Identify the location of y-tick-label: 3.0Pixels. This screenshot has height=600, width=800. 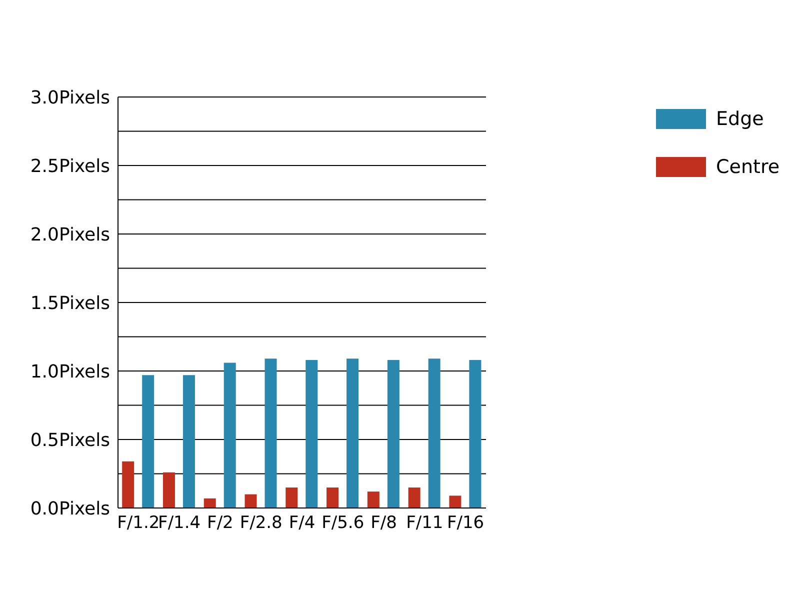
(70, 97).